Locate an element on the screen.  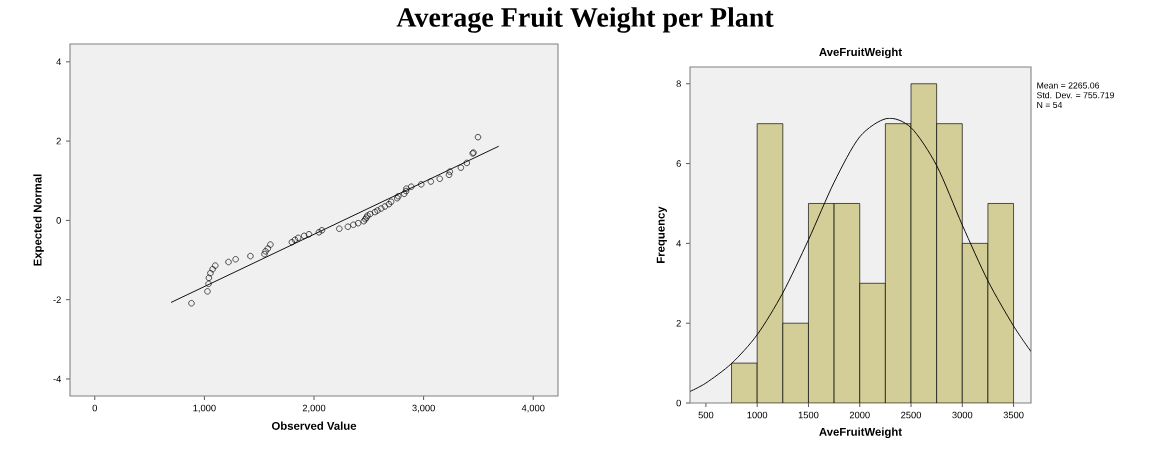
x-tick-label: 1500 is located at coordinates (808, 415).